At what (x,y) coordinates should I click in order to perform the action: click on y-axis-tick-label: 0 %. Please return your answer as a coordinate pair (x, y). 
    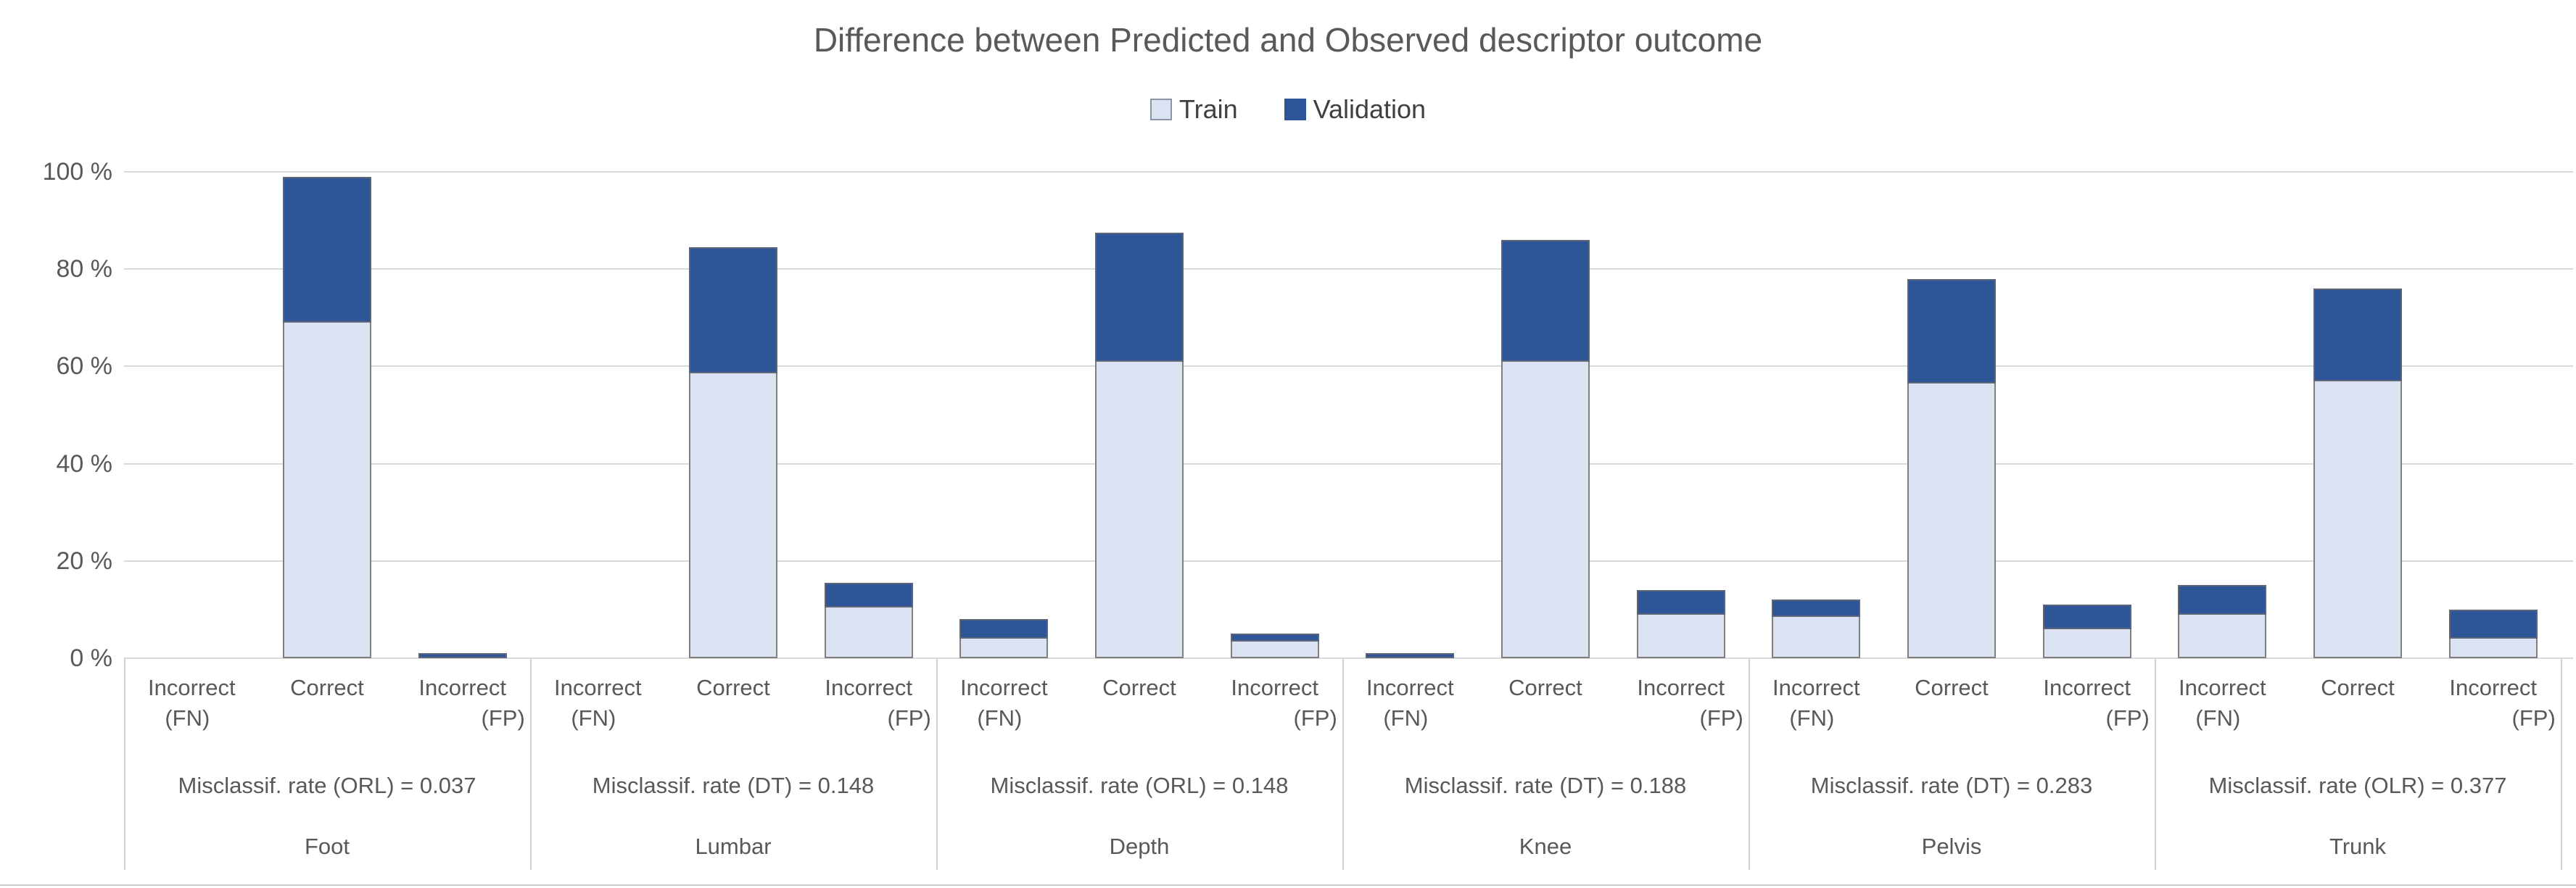
    Looking at the image, I should click on (91, 658).